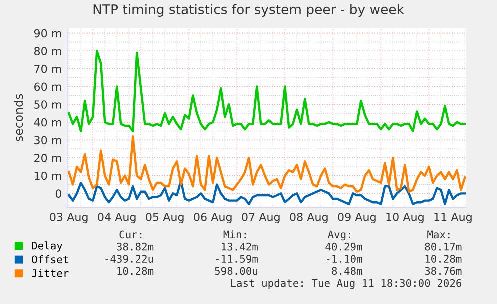  I want to click on y-tick-label: 10 m, so click(48, 176).